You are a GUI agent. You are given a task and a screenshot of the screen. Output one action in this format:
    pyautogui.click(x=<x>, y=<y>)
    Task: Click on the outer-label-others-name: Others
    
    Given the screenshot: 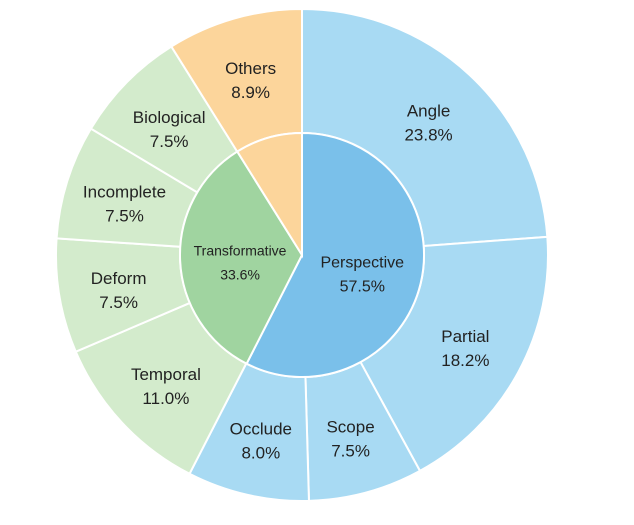 What is the action you would take?
    pyautogui.click(x=250, y=68)
    